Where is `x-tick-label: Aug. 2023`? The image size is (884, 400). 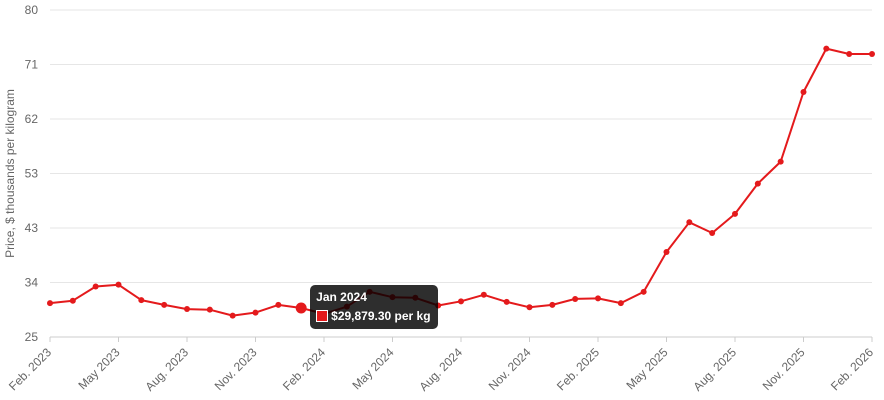 x-tick-label: Aug. 2023 is located at coordinates (167, 369).